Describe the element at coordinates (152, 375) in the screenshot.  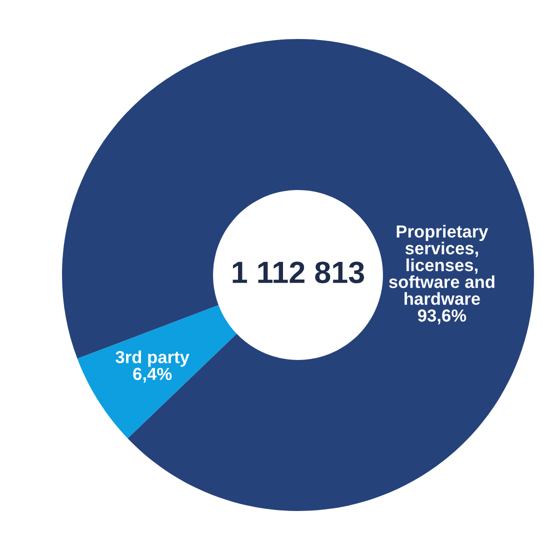
I see `data-label: 6,4%` at that location.